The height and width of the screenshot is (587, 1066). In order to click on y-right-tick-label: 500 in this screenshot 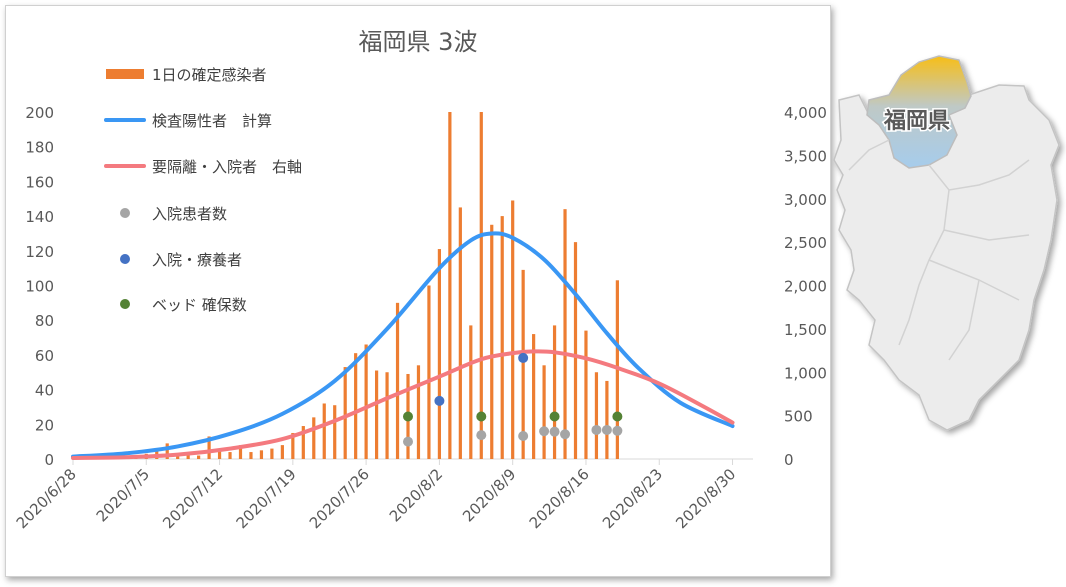, I will do `click(798, 417)`.